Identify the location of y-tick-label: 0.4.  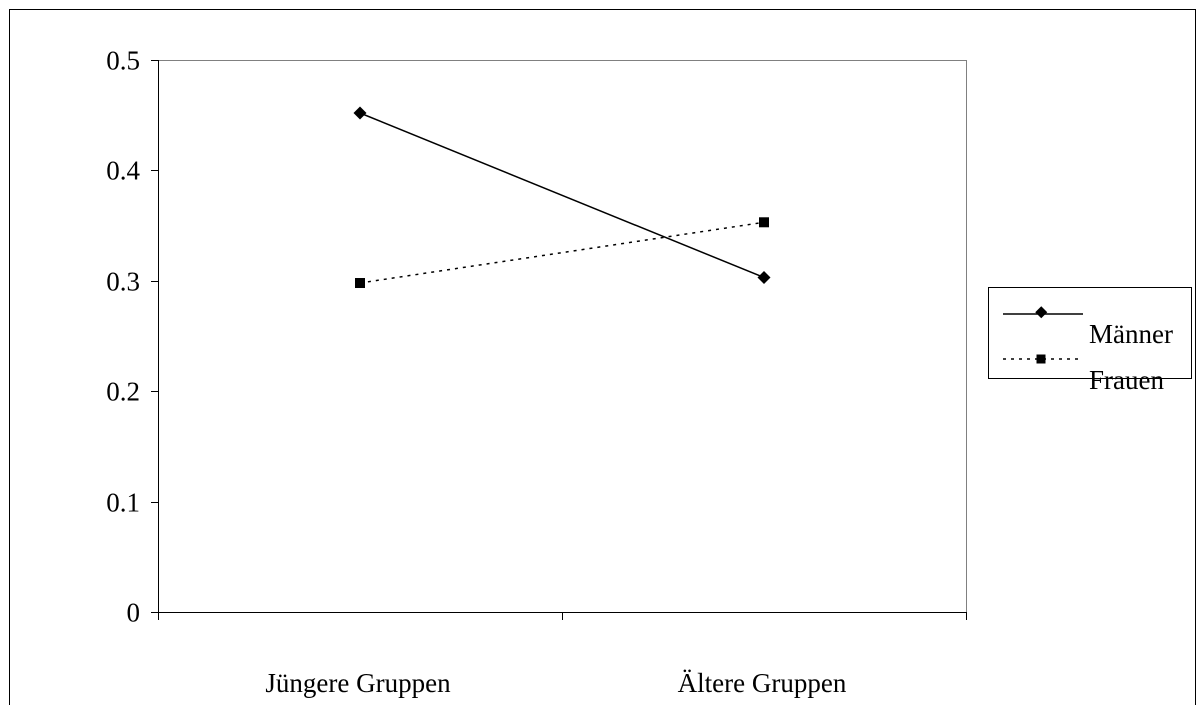
(123, 171).